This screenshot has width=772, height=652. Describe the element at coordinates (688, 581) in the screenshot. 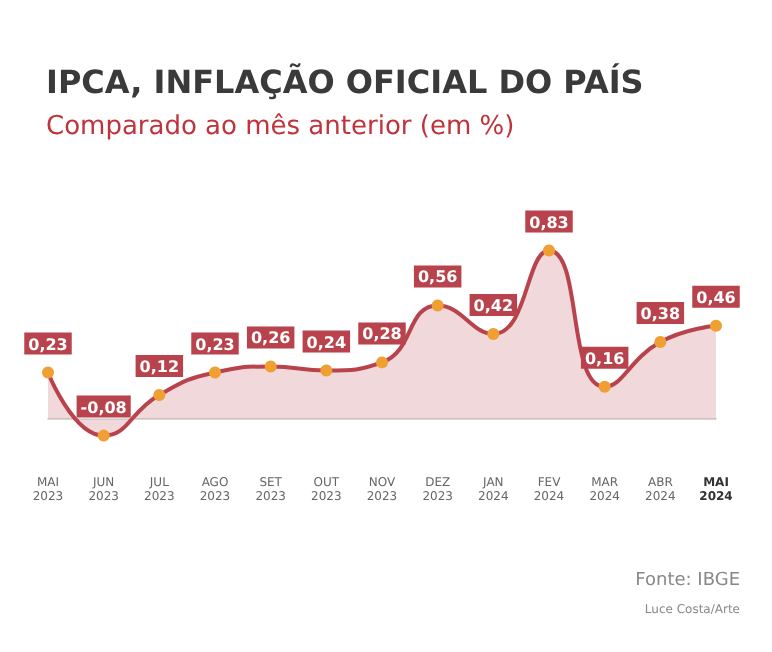

I see `source-note: Fonte: IBGE` at that location.